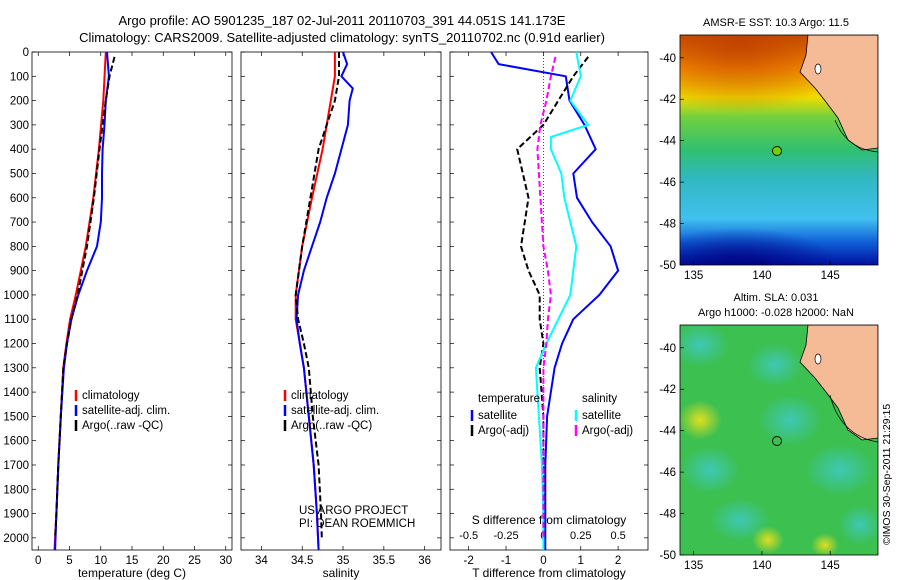  What do you see at coordinates (111, 396) in the screenshot?
I see `legend-label: climatology` at bounding box center [111, 396].